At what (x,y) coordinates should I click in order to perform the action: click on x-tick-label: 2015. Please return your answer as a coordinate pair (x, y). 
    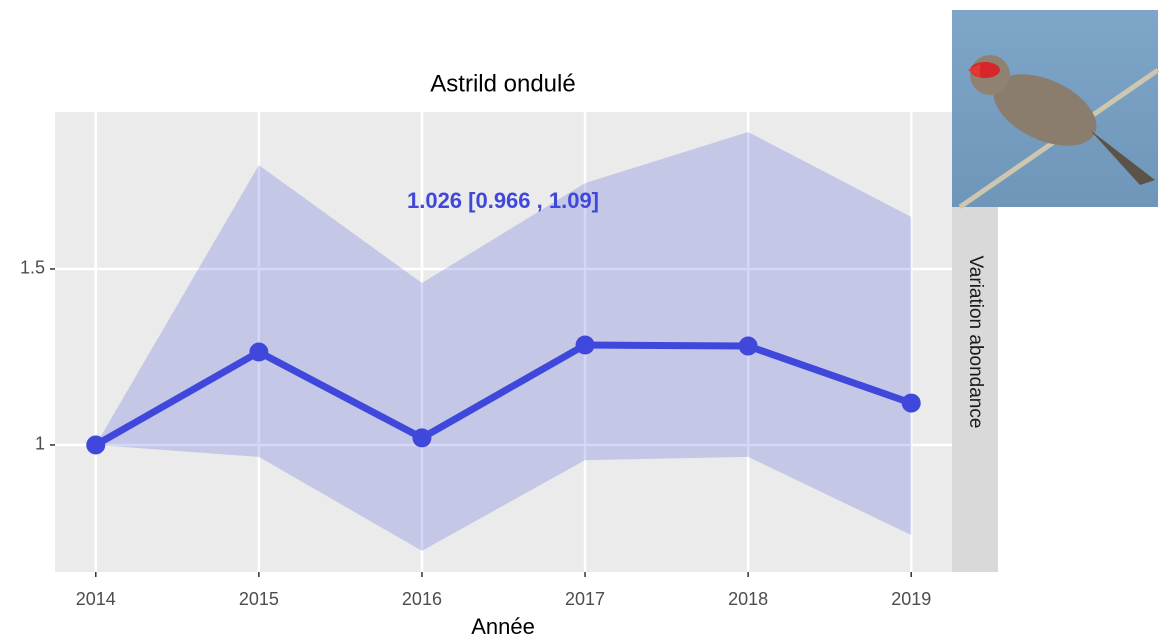
    Looking at the image, I should click on (259, 599).